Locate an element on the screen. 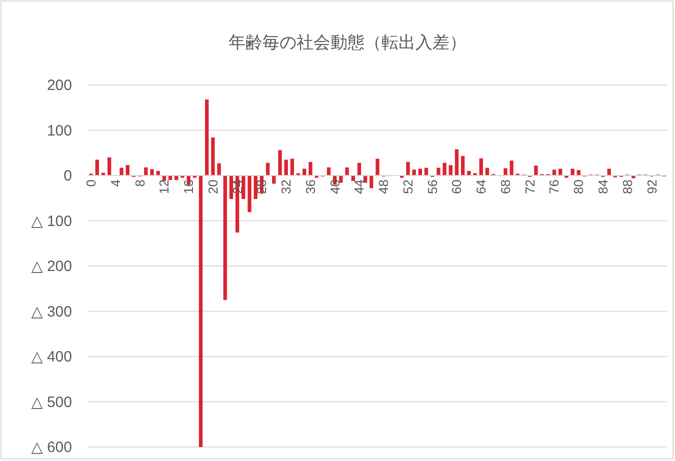  y-tick-label: △ 100 is located at coordinates (51, 221).